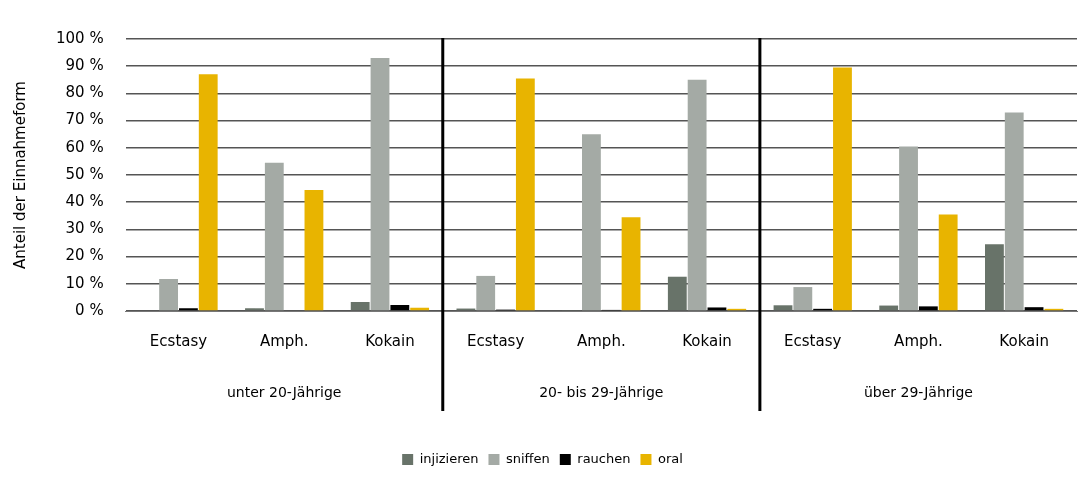 This screenshot has width=1089, height=492. What do you see at coordinates (84, 282) in the screenshot?
I see `y-tick-label: 10 %` at bounding box center [84, 282].